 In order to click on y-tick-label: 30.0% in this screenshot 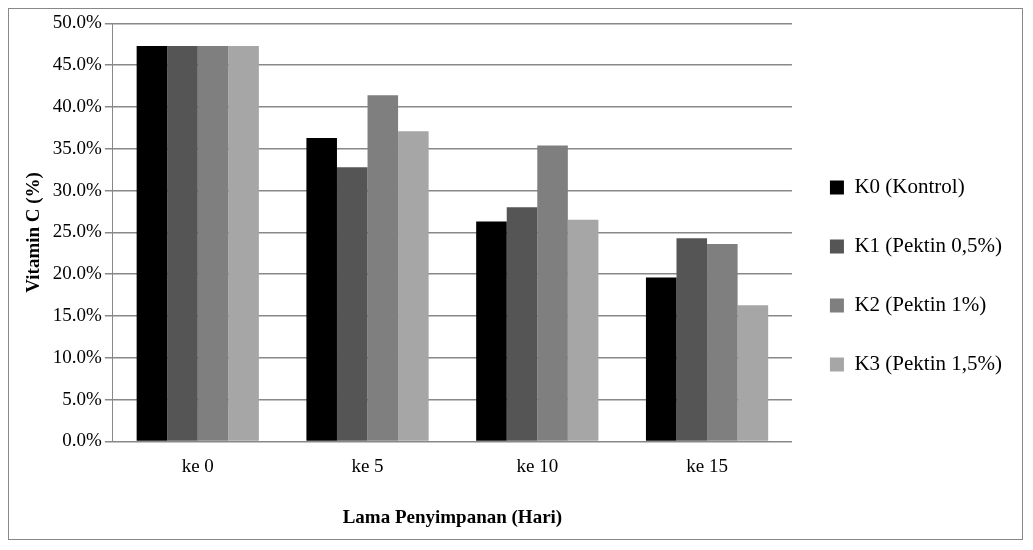, I will do `click(77, 189)`.